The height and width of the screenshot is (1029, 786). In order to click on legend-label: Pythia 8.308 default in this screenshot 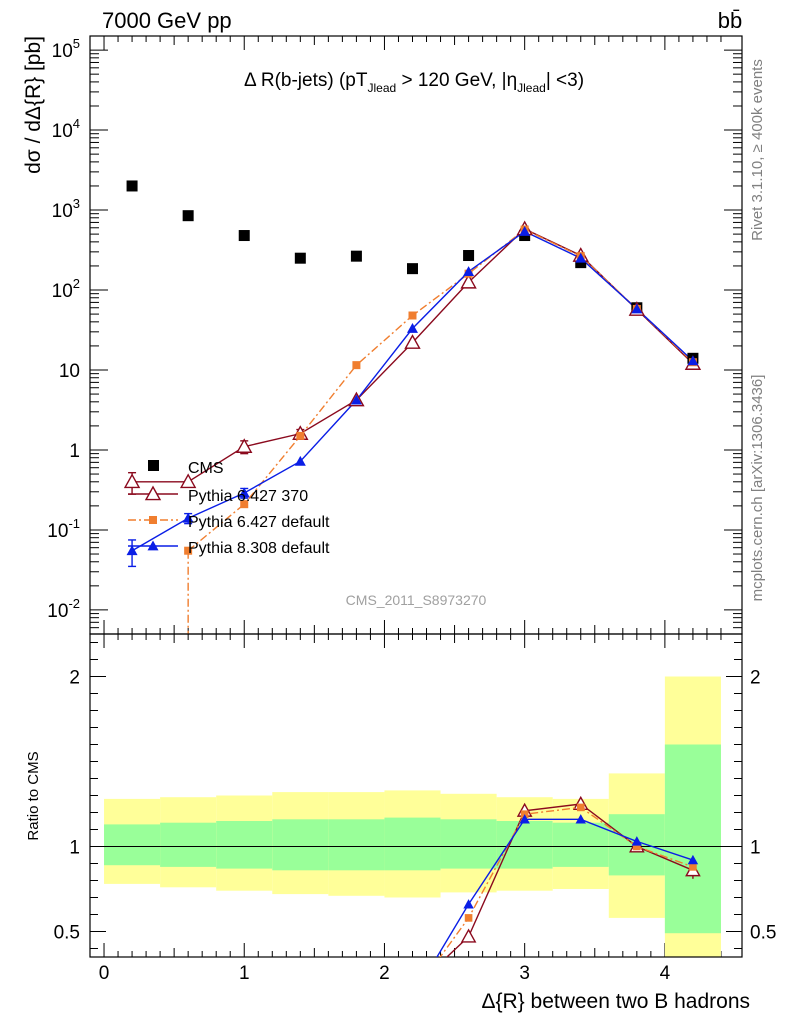, I will do `click(259, 548)`.